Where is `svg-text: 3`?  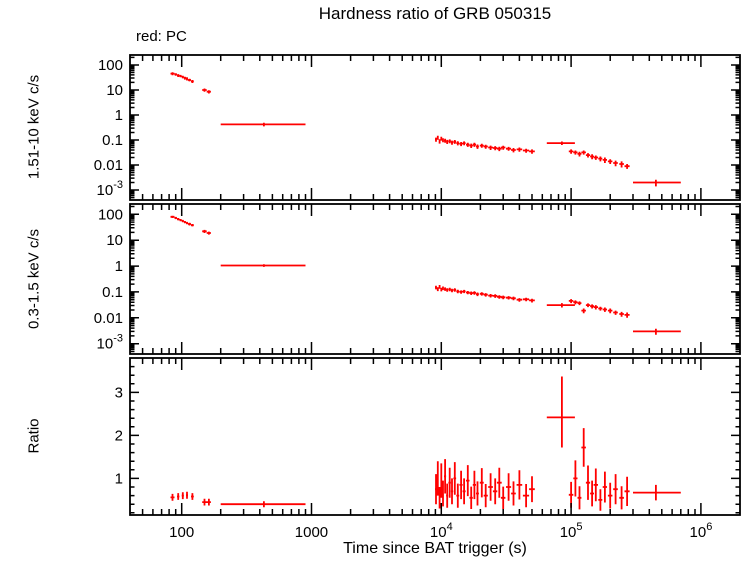 svg-text: 3 is located at coordinates (119, 392).